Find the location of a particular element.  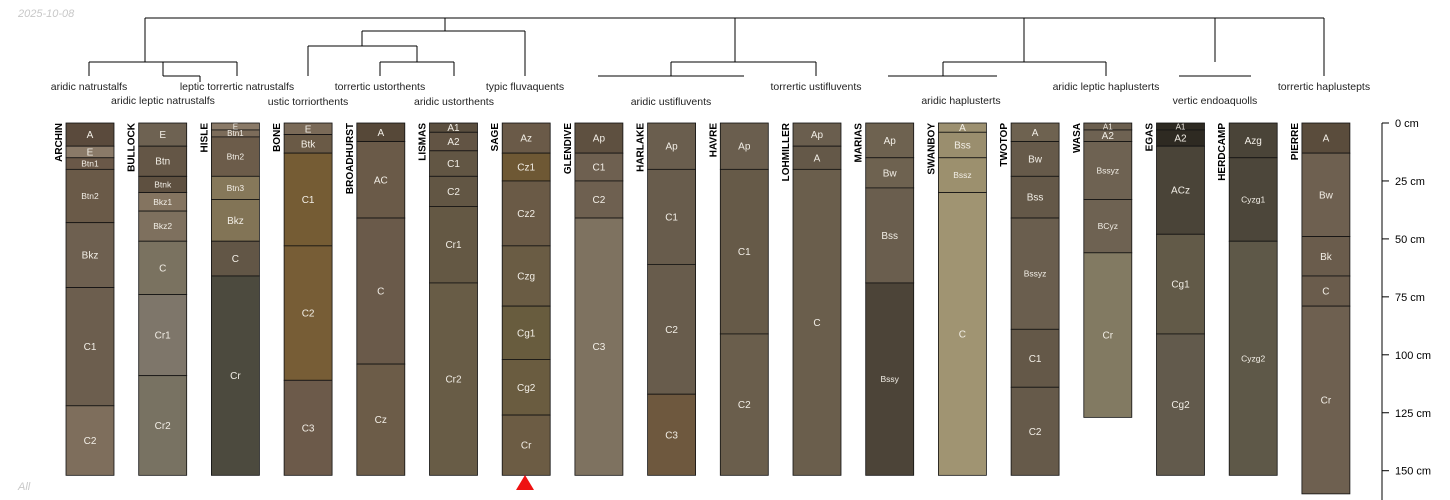

horizon: Bkz2 is located at coordinates (163, 226).